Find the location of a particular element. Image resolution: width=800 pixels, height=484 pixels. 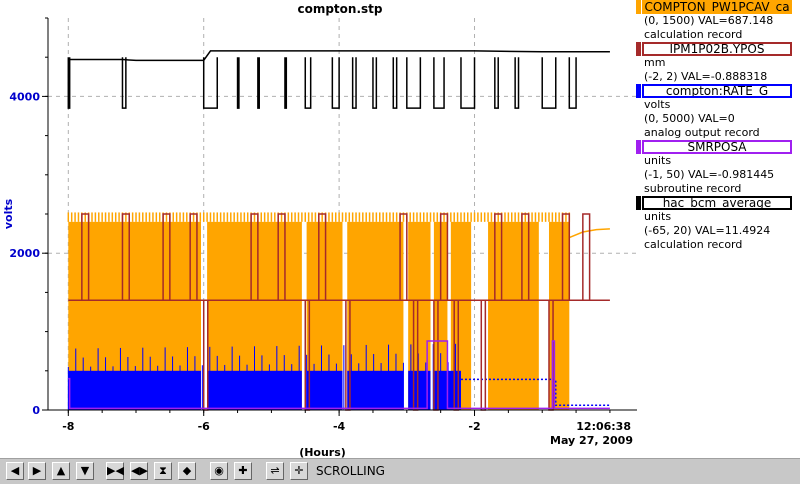

legend-series-name: SMRPOSA is located at coordinates (717, 147).